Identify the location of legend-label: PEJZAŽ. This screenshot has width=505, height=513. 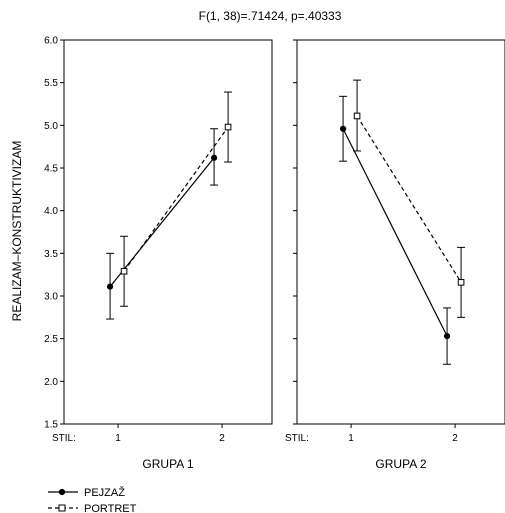
(104, 492).